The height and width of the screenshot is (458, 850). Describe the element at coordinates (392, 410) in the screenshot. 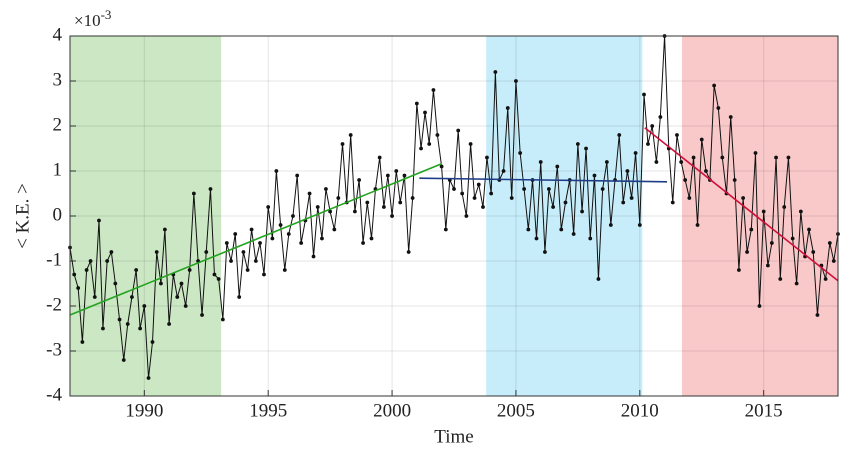

I see `x-tick-label: 2000` at that location.